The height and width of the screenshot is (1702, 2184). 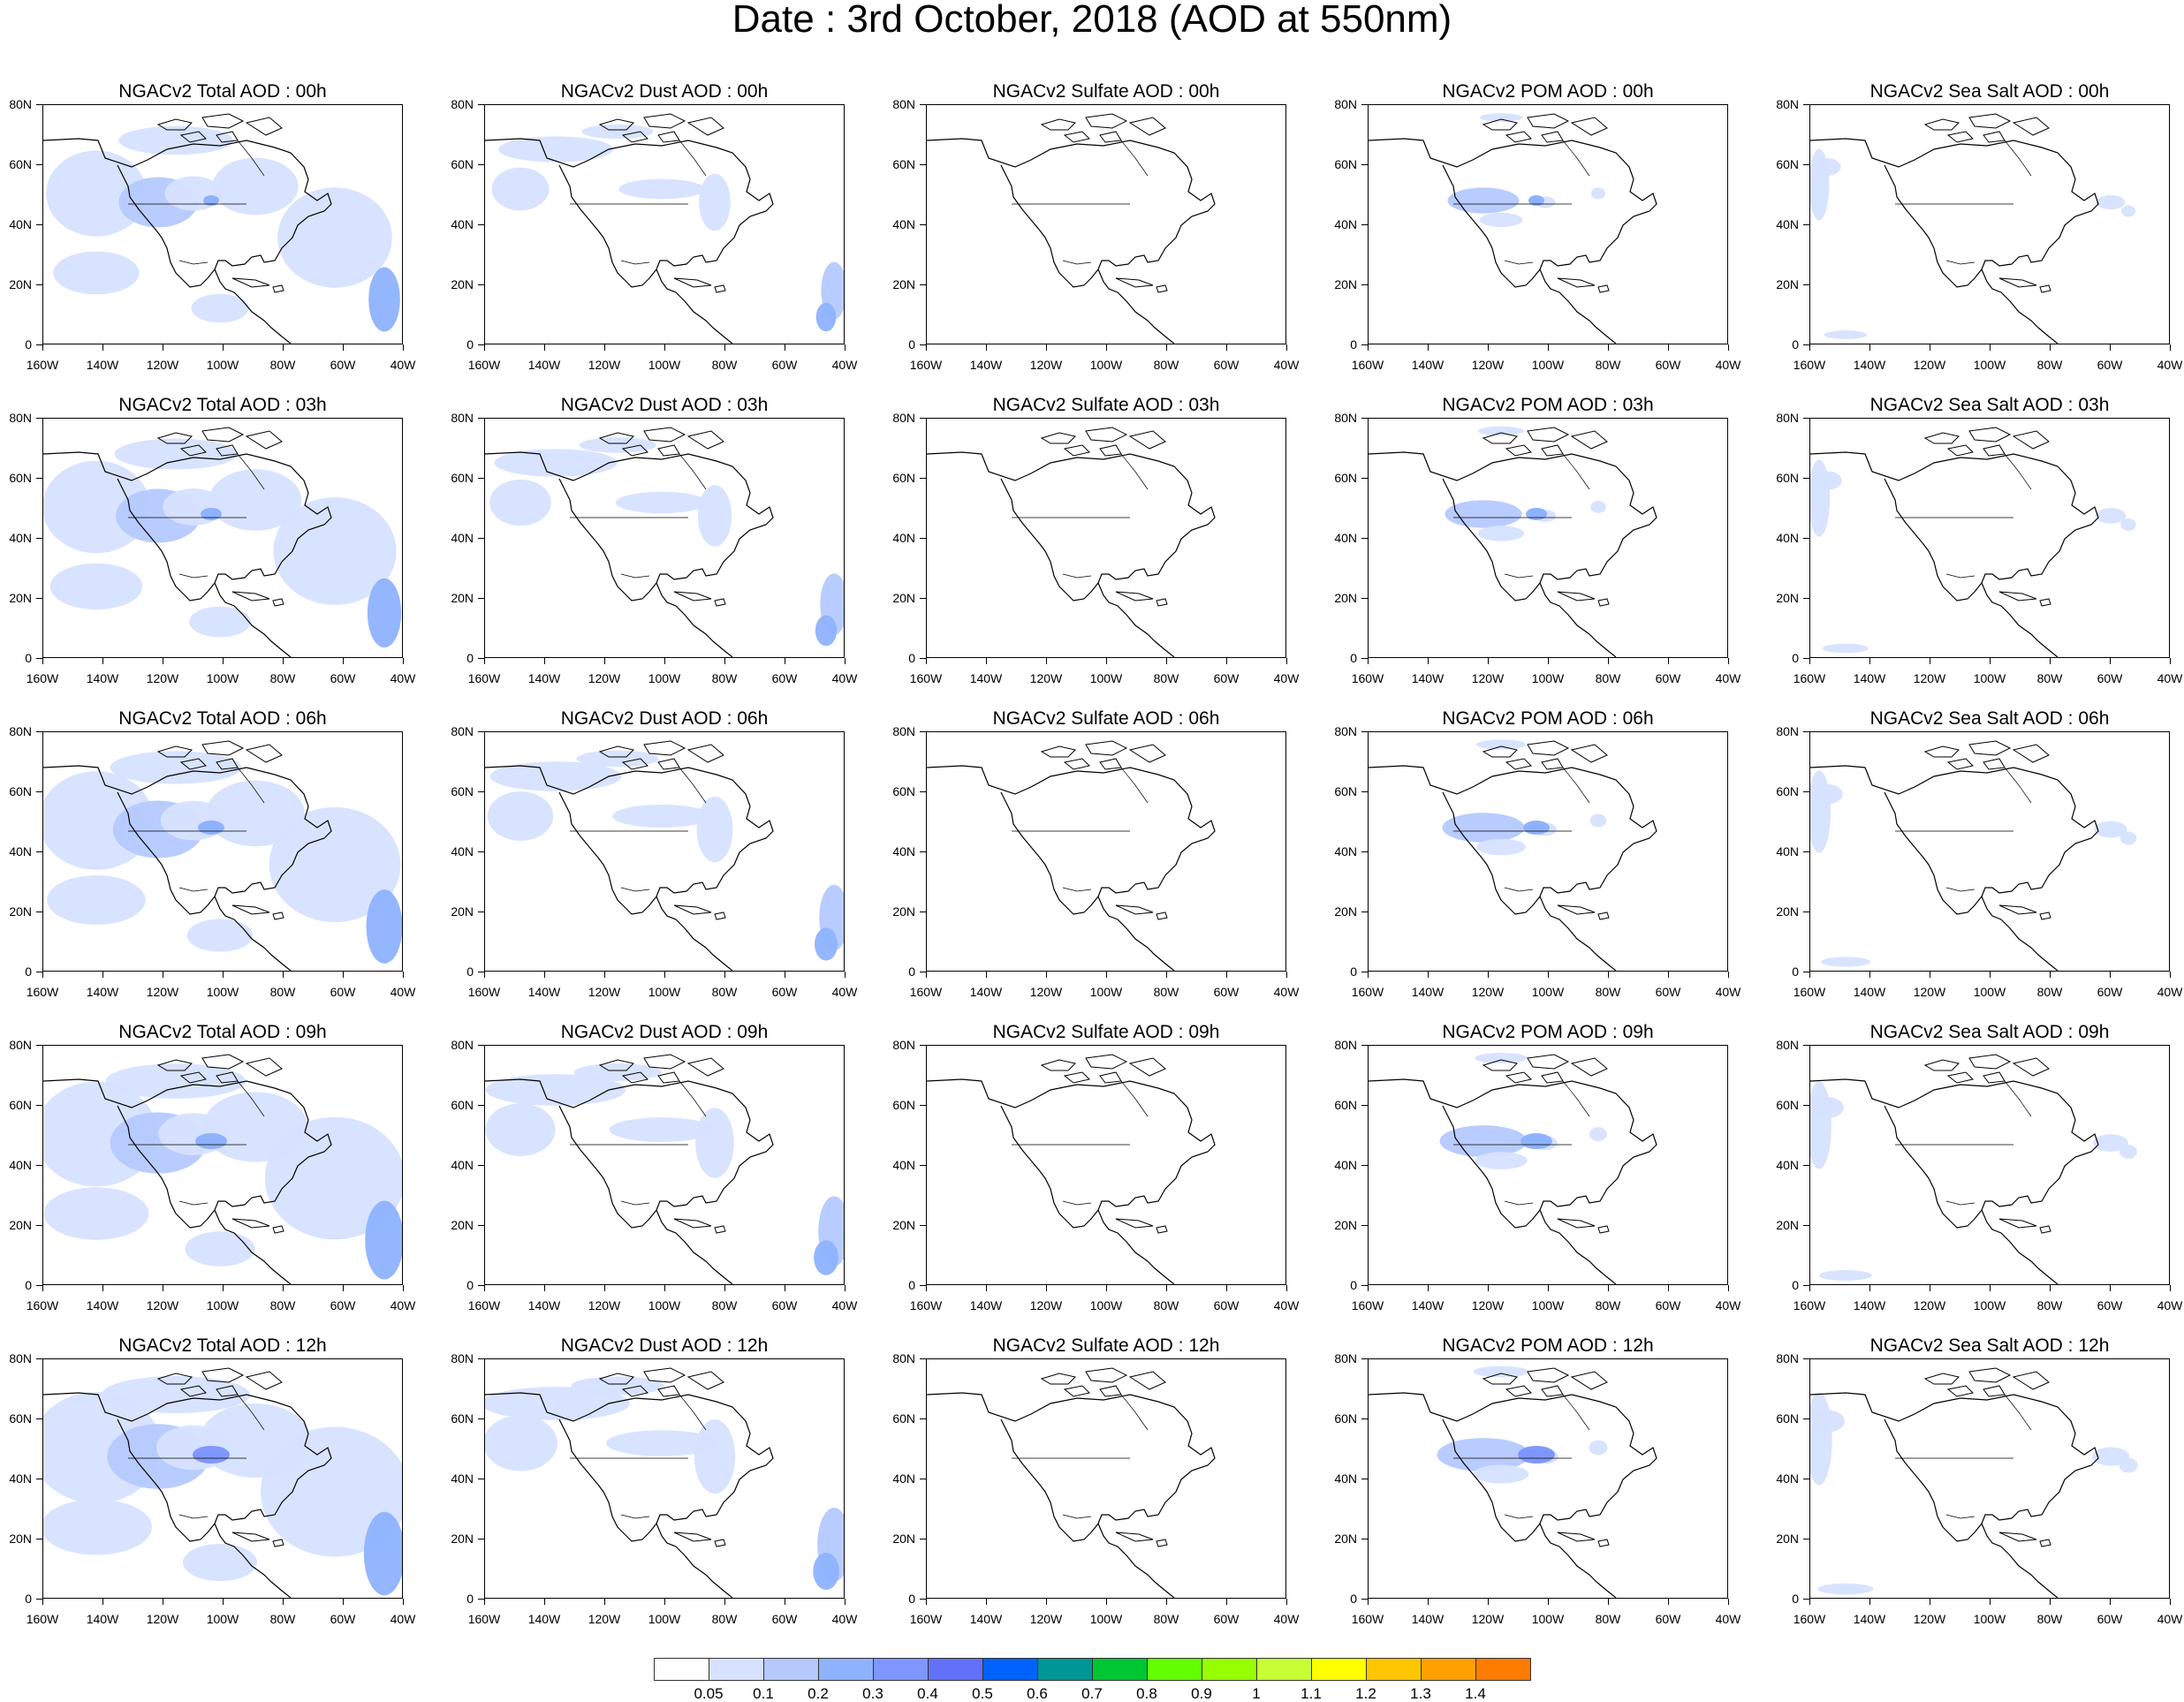 What do you see at coordinates (928, 1693) in the screenshot?
I see `colorbar-label: 0.4` at bounding box center [928, 1693].